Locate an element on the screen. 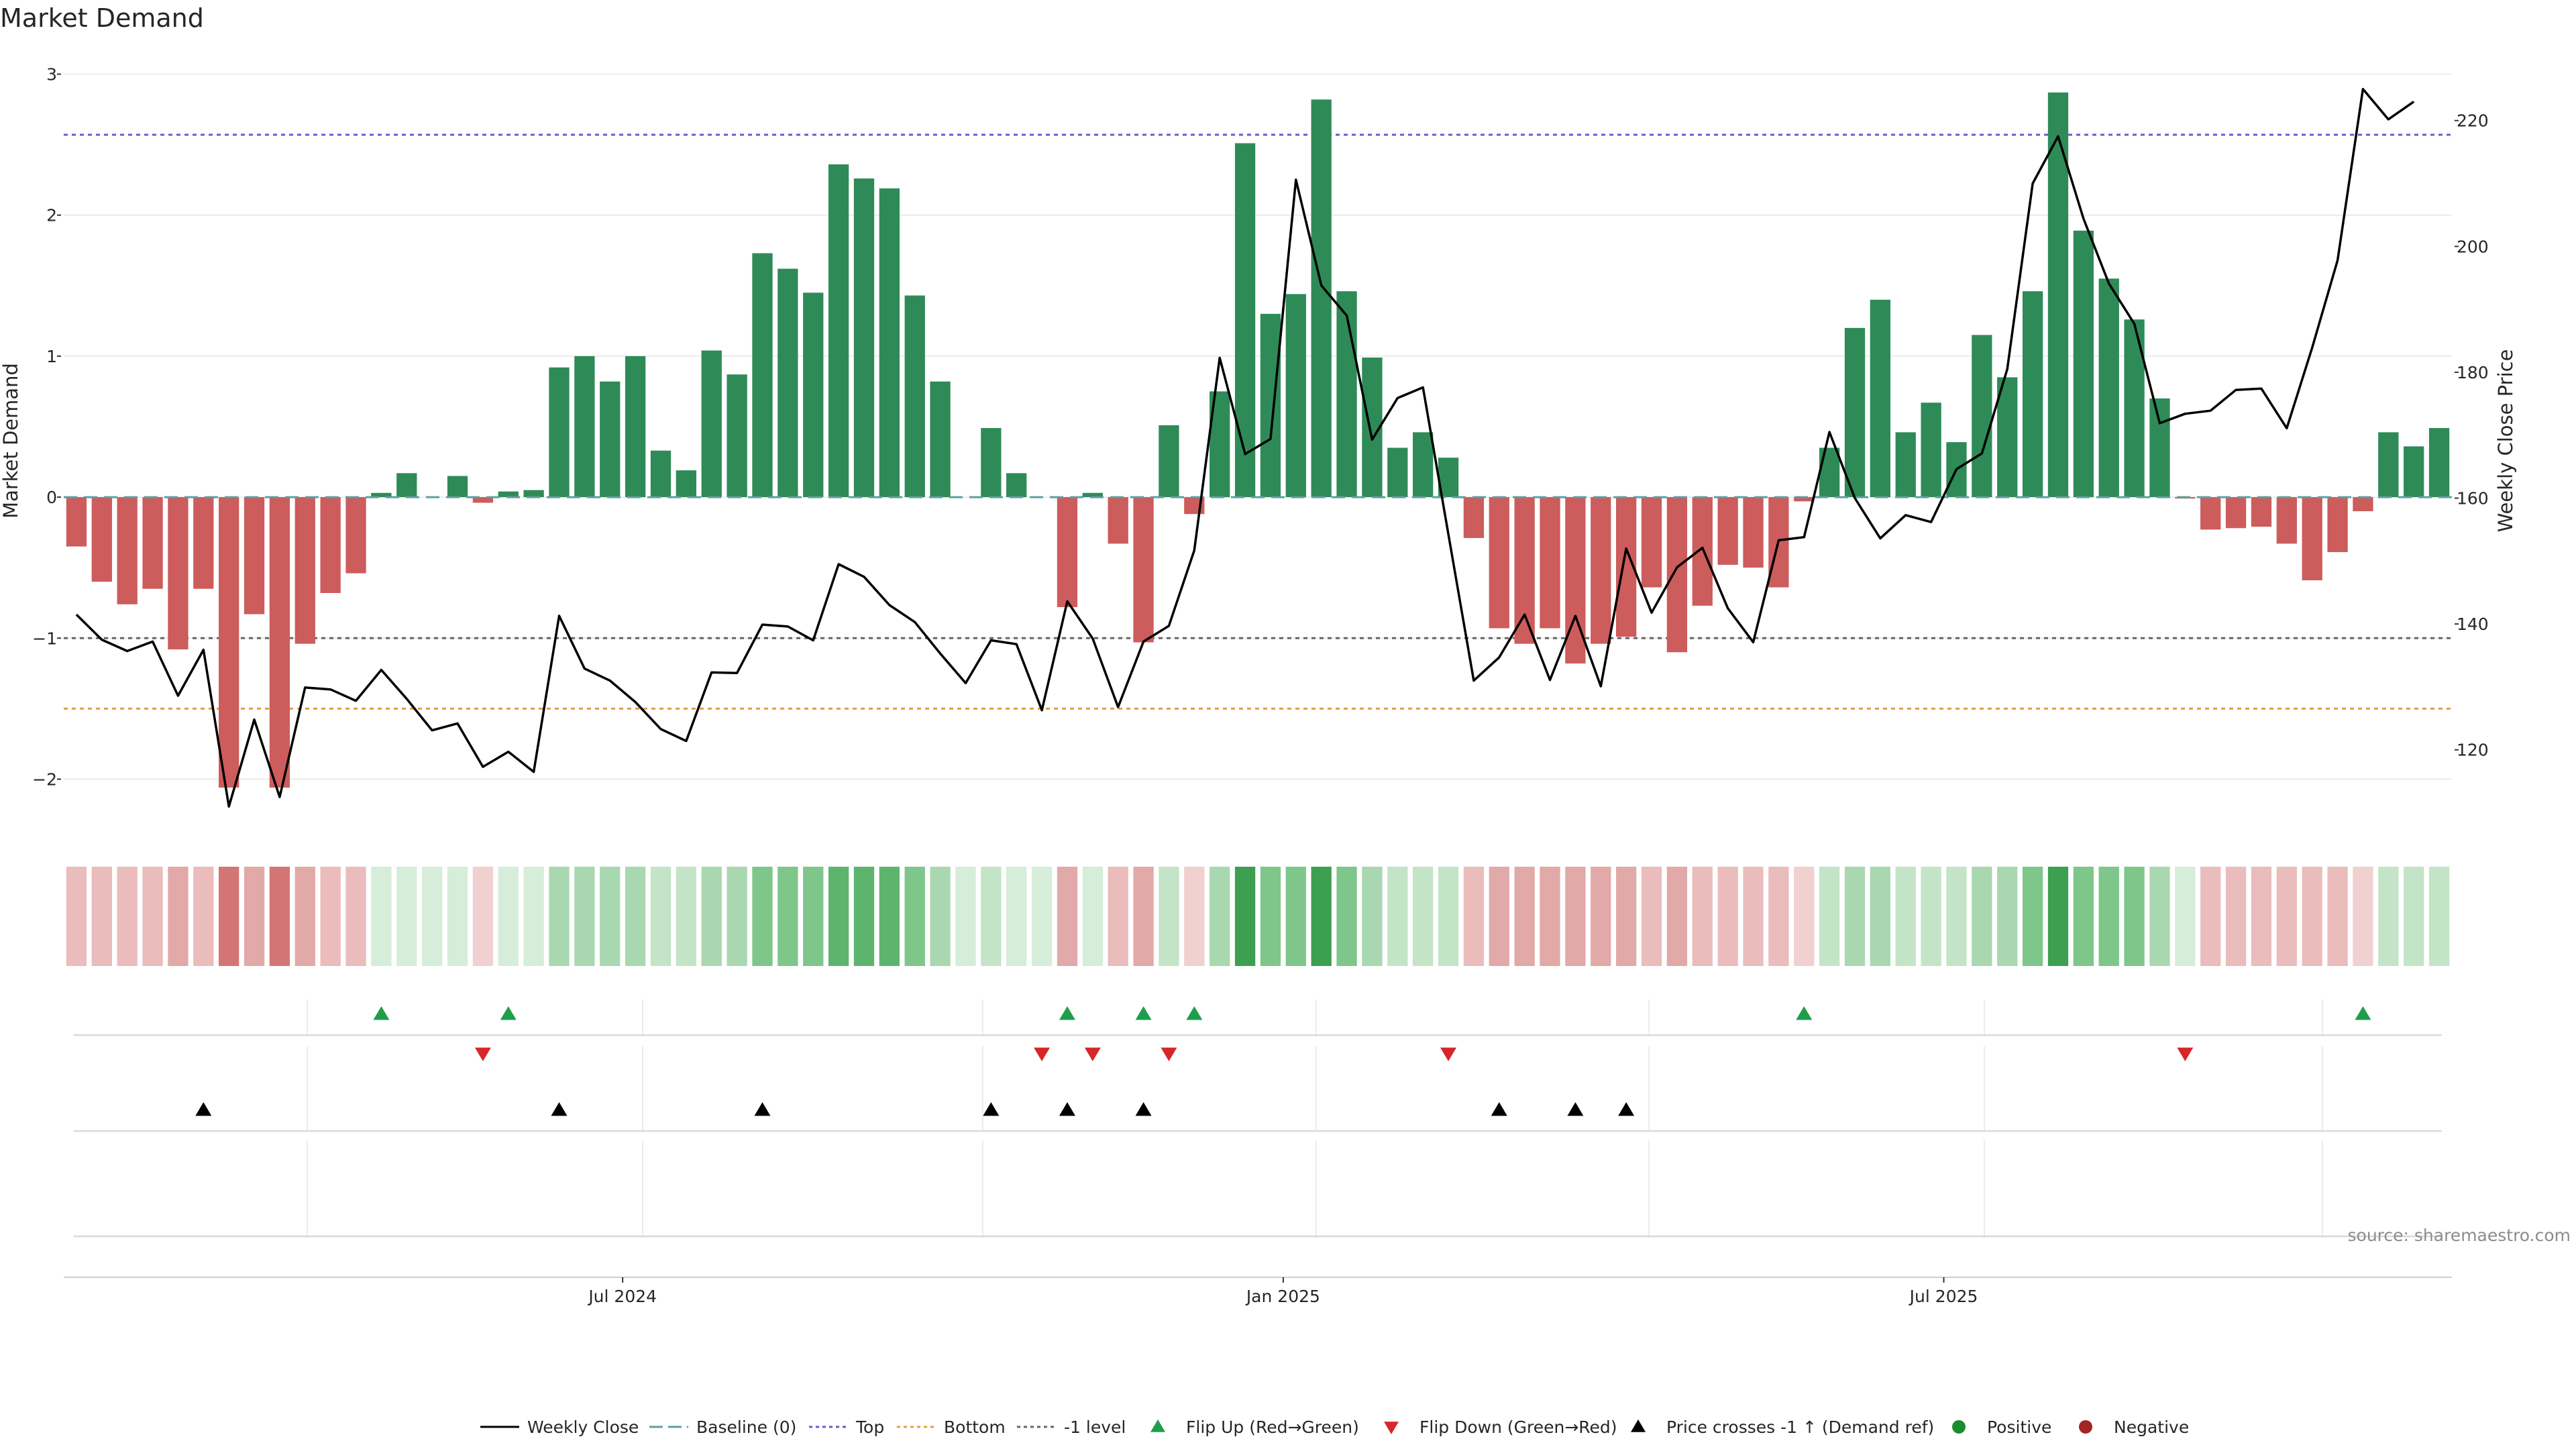  y-axis-label: Market Demand is located at coordinates (11, 441).